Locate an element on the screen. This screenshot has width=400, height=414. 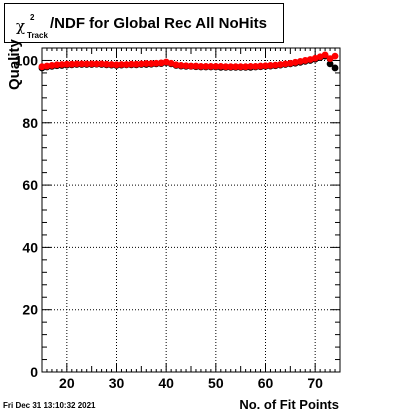
x-tick-label: 60 is located at coordinates (266, 383).